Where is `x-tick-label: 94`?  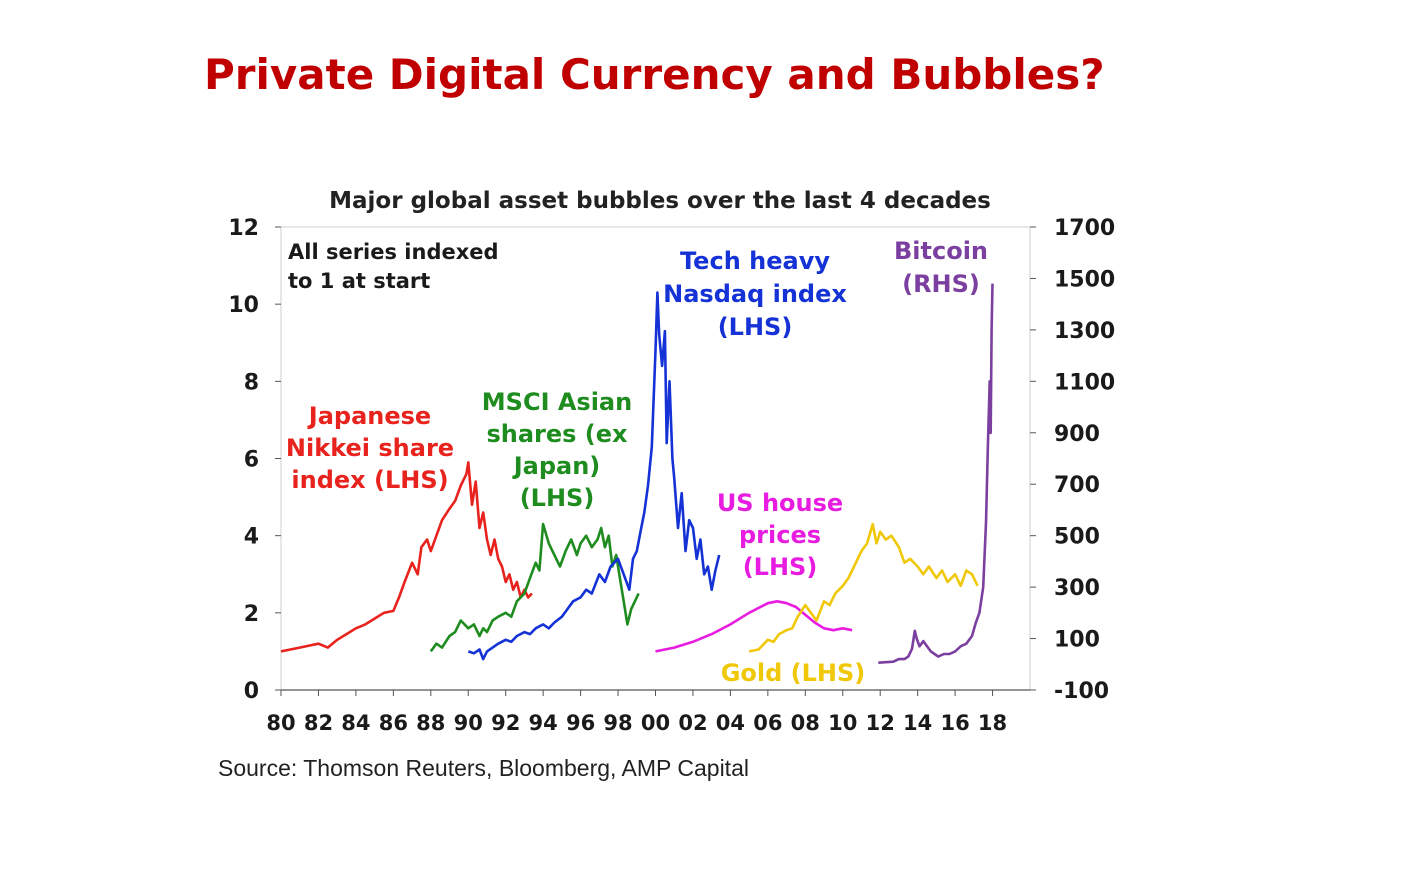 x-tick-label: 94 is located at coordinates (543, 723).